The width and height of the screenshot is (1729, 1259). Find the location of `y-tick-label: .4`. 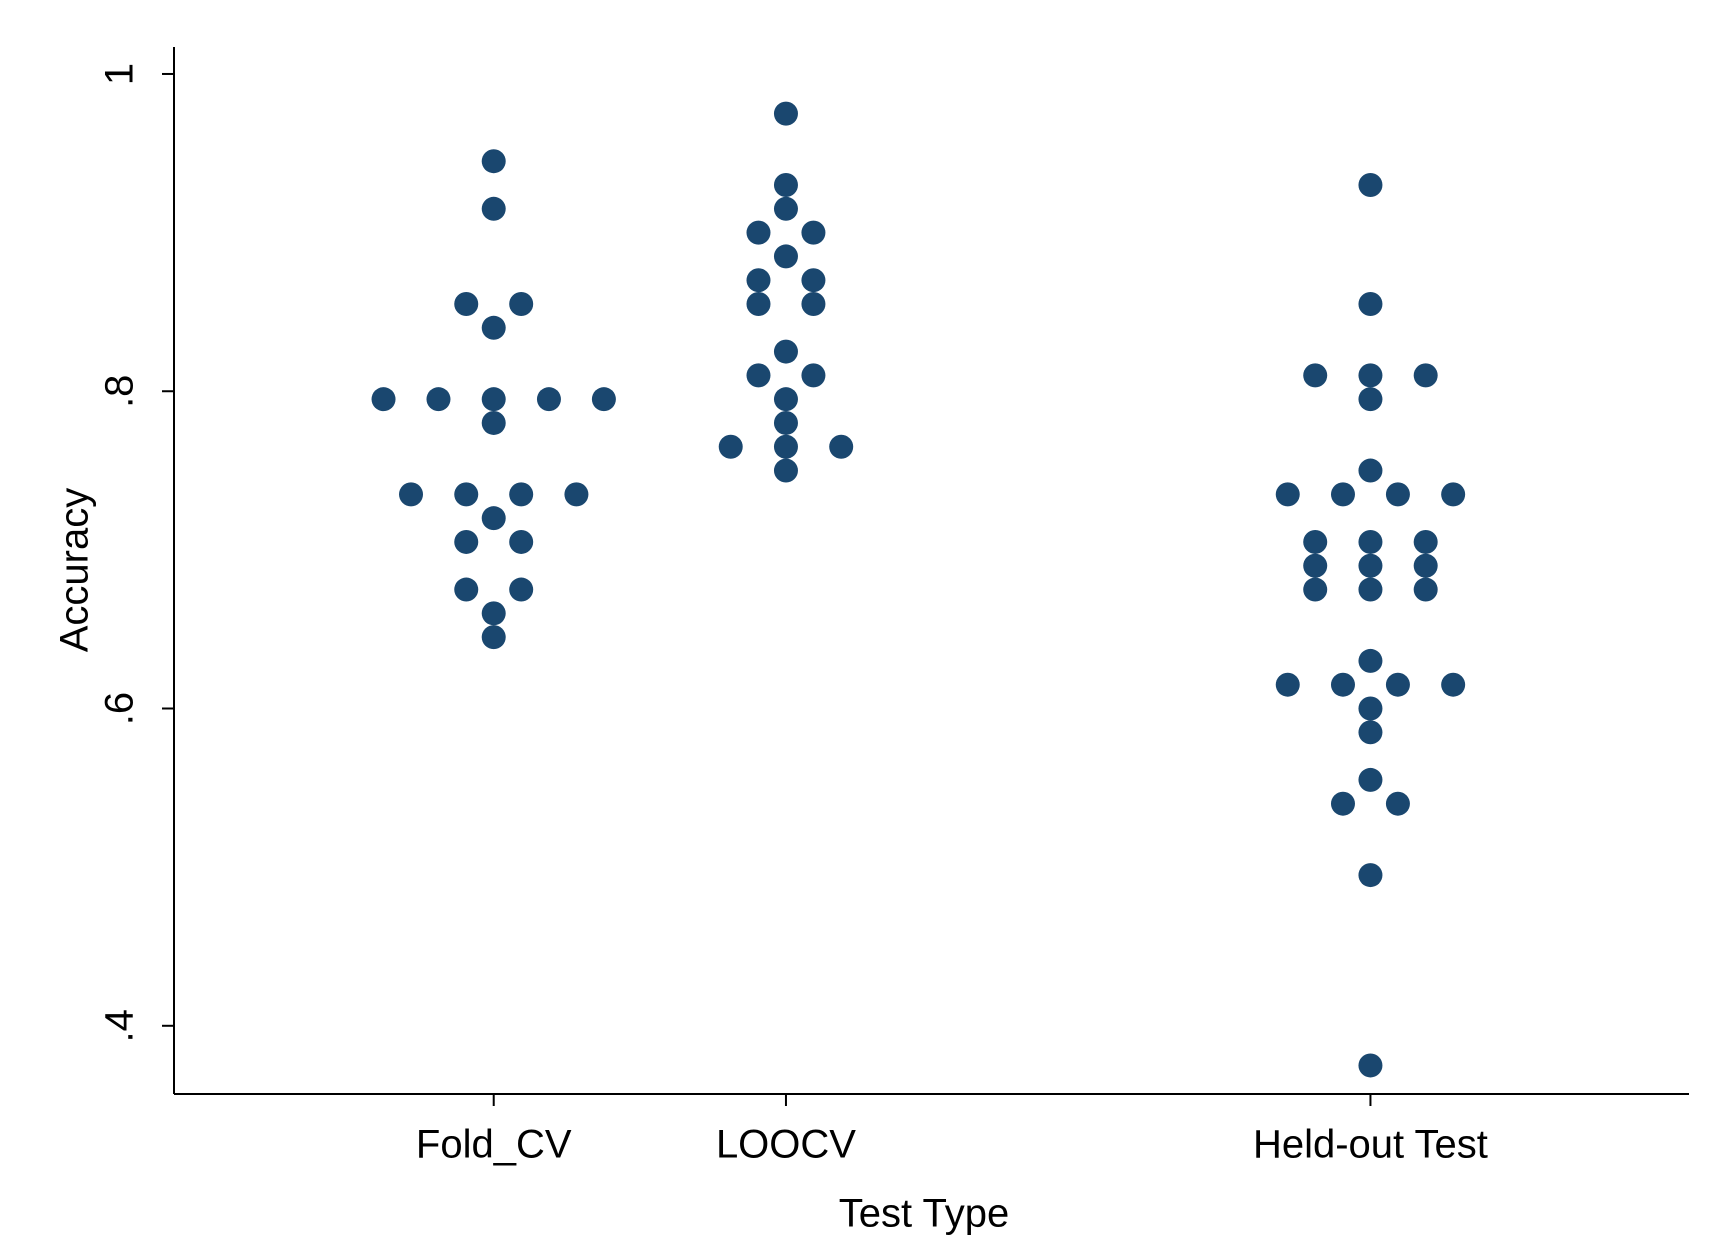

y-tick-label: .4 is located at coordinates (120, 1025).